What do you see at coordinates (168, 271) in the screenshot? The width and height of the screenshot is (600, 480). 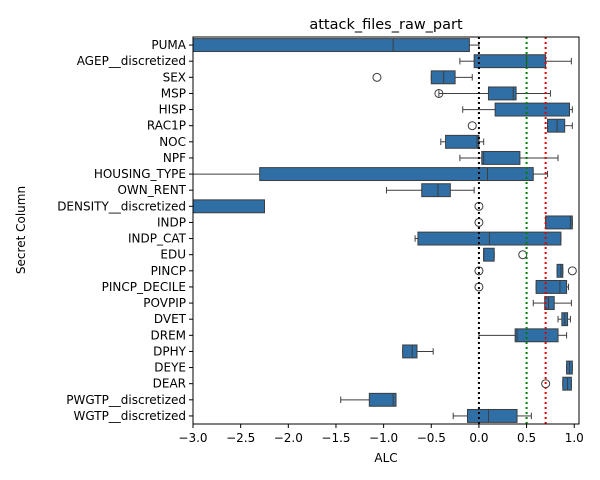 I see `y-tick-label: PINCP` at bounding box center [168, 271].